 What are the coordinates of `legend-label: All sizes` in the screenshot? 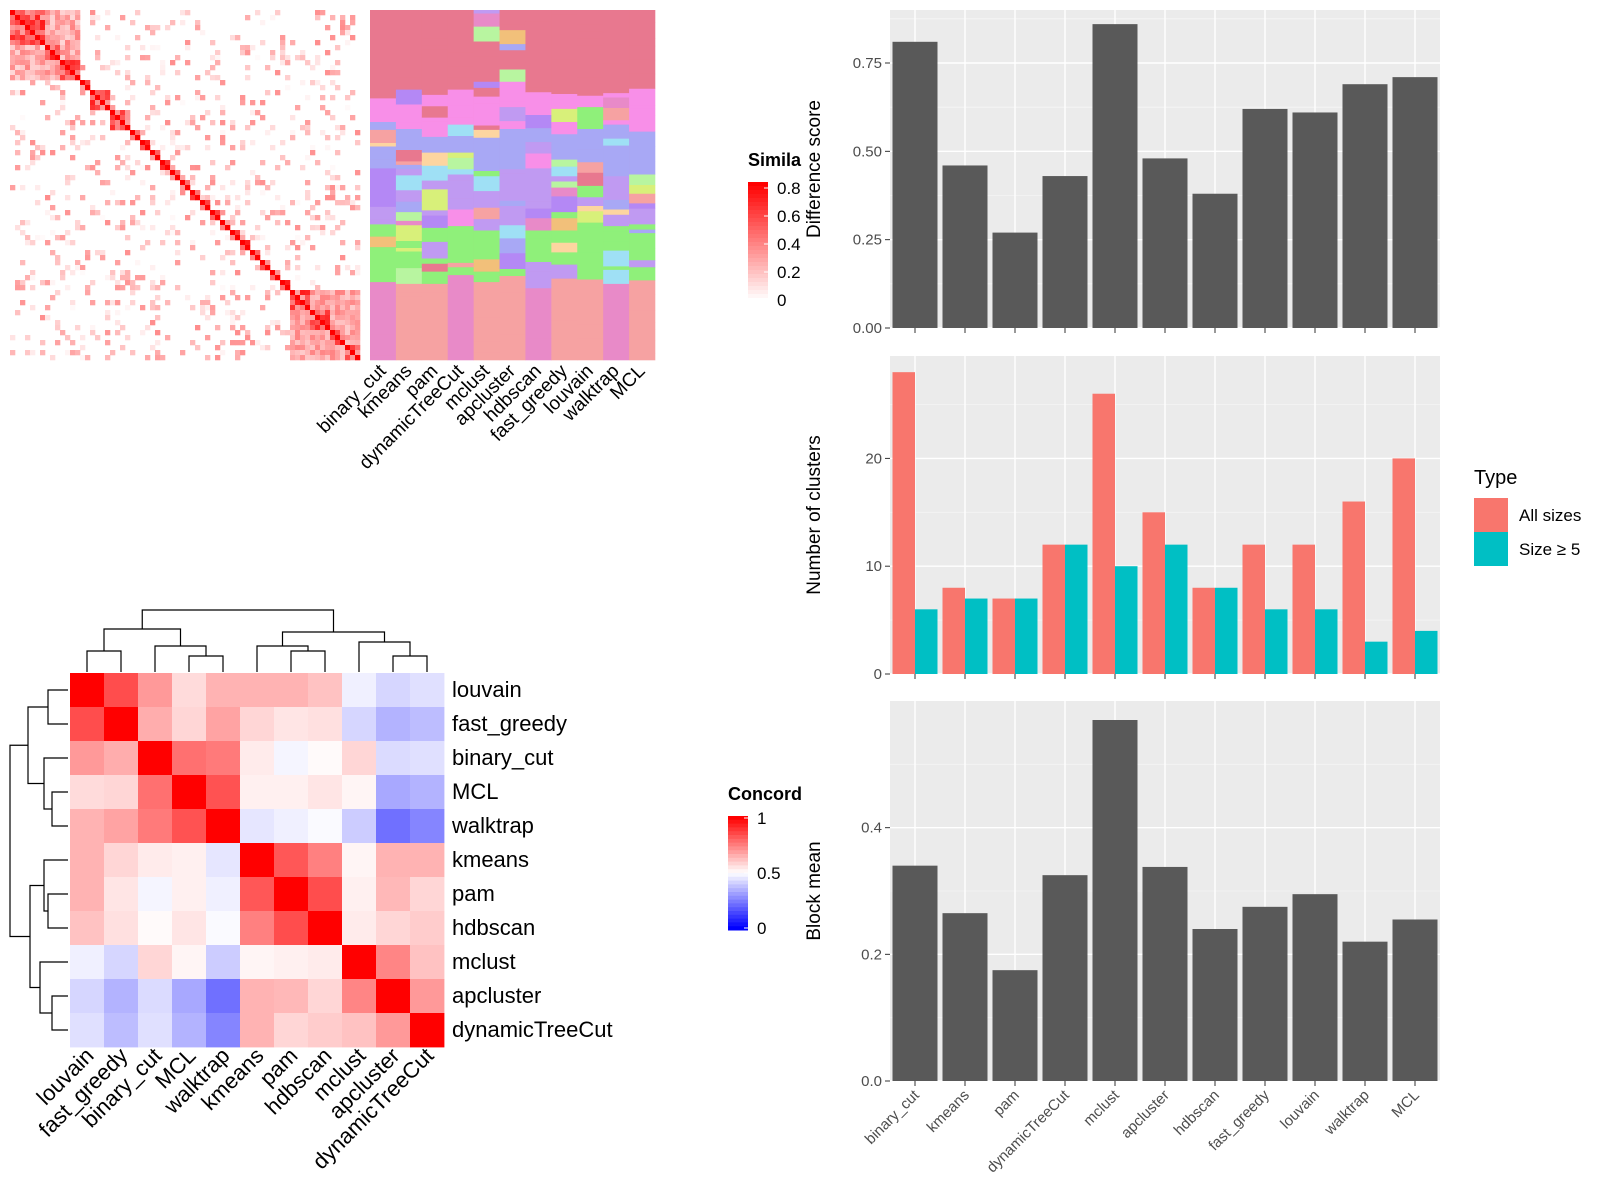 It's located at (1550, 515).